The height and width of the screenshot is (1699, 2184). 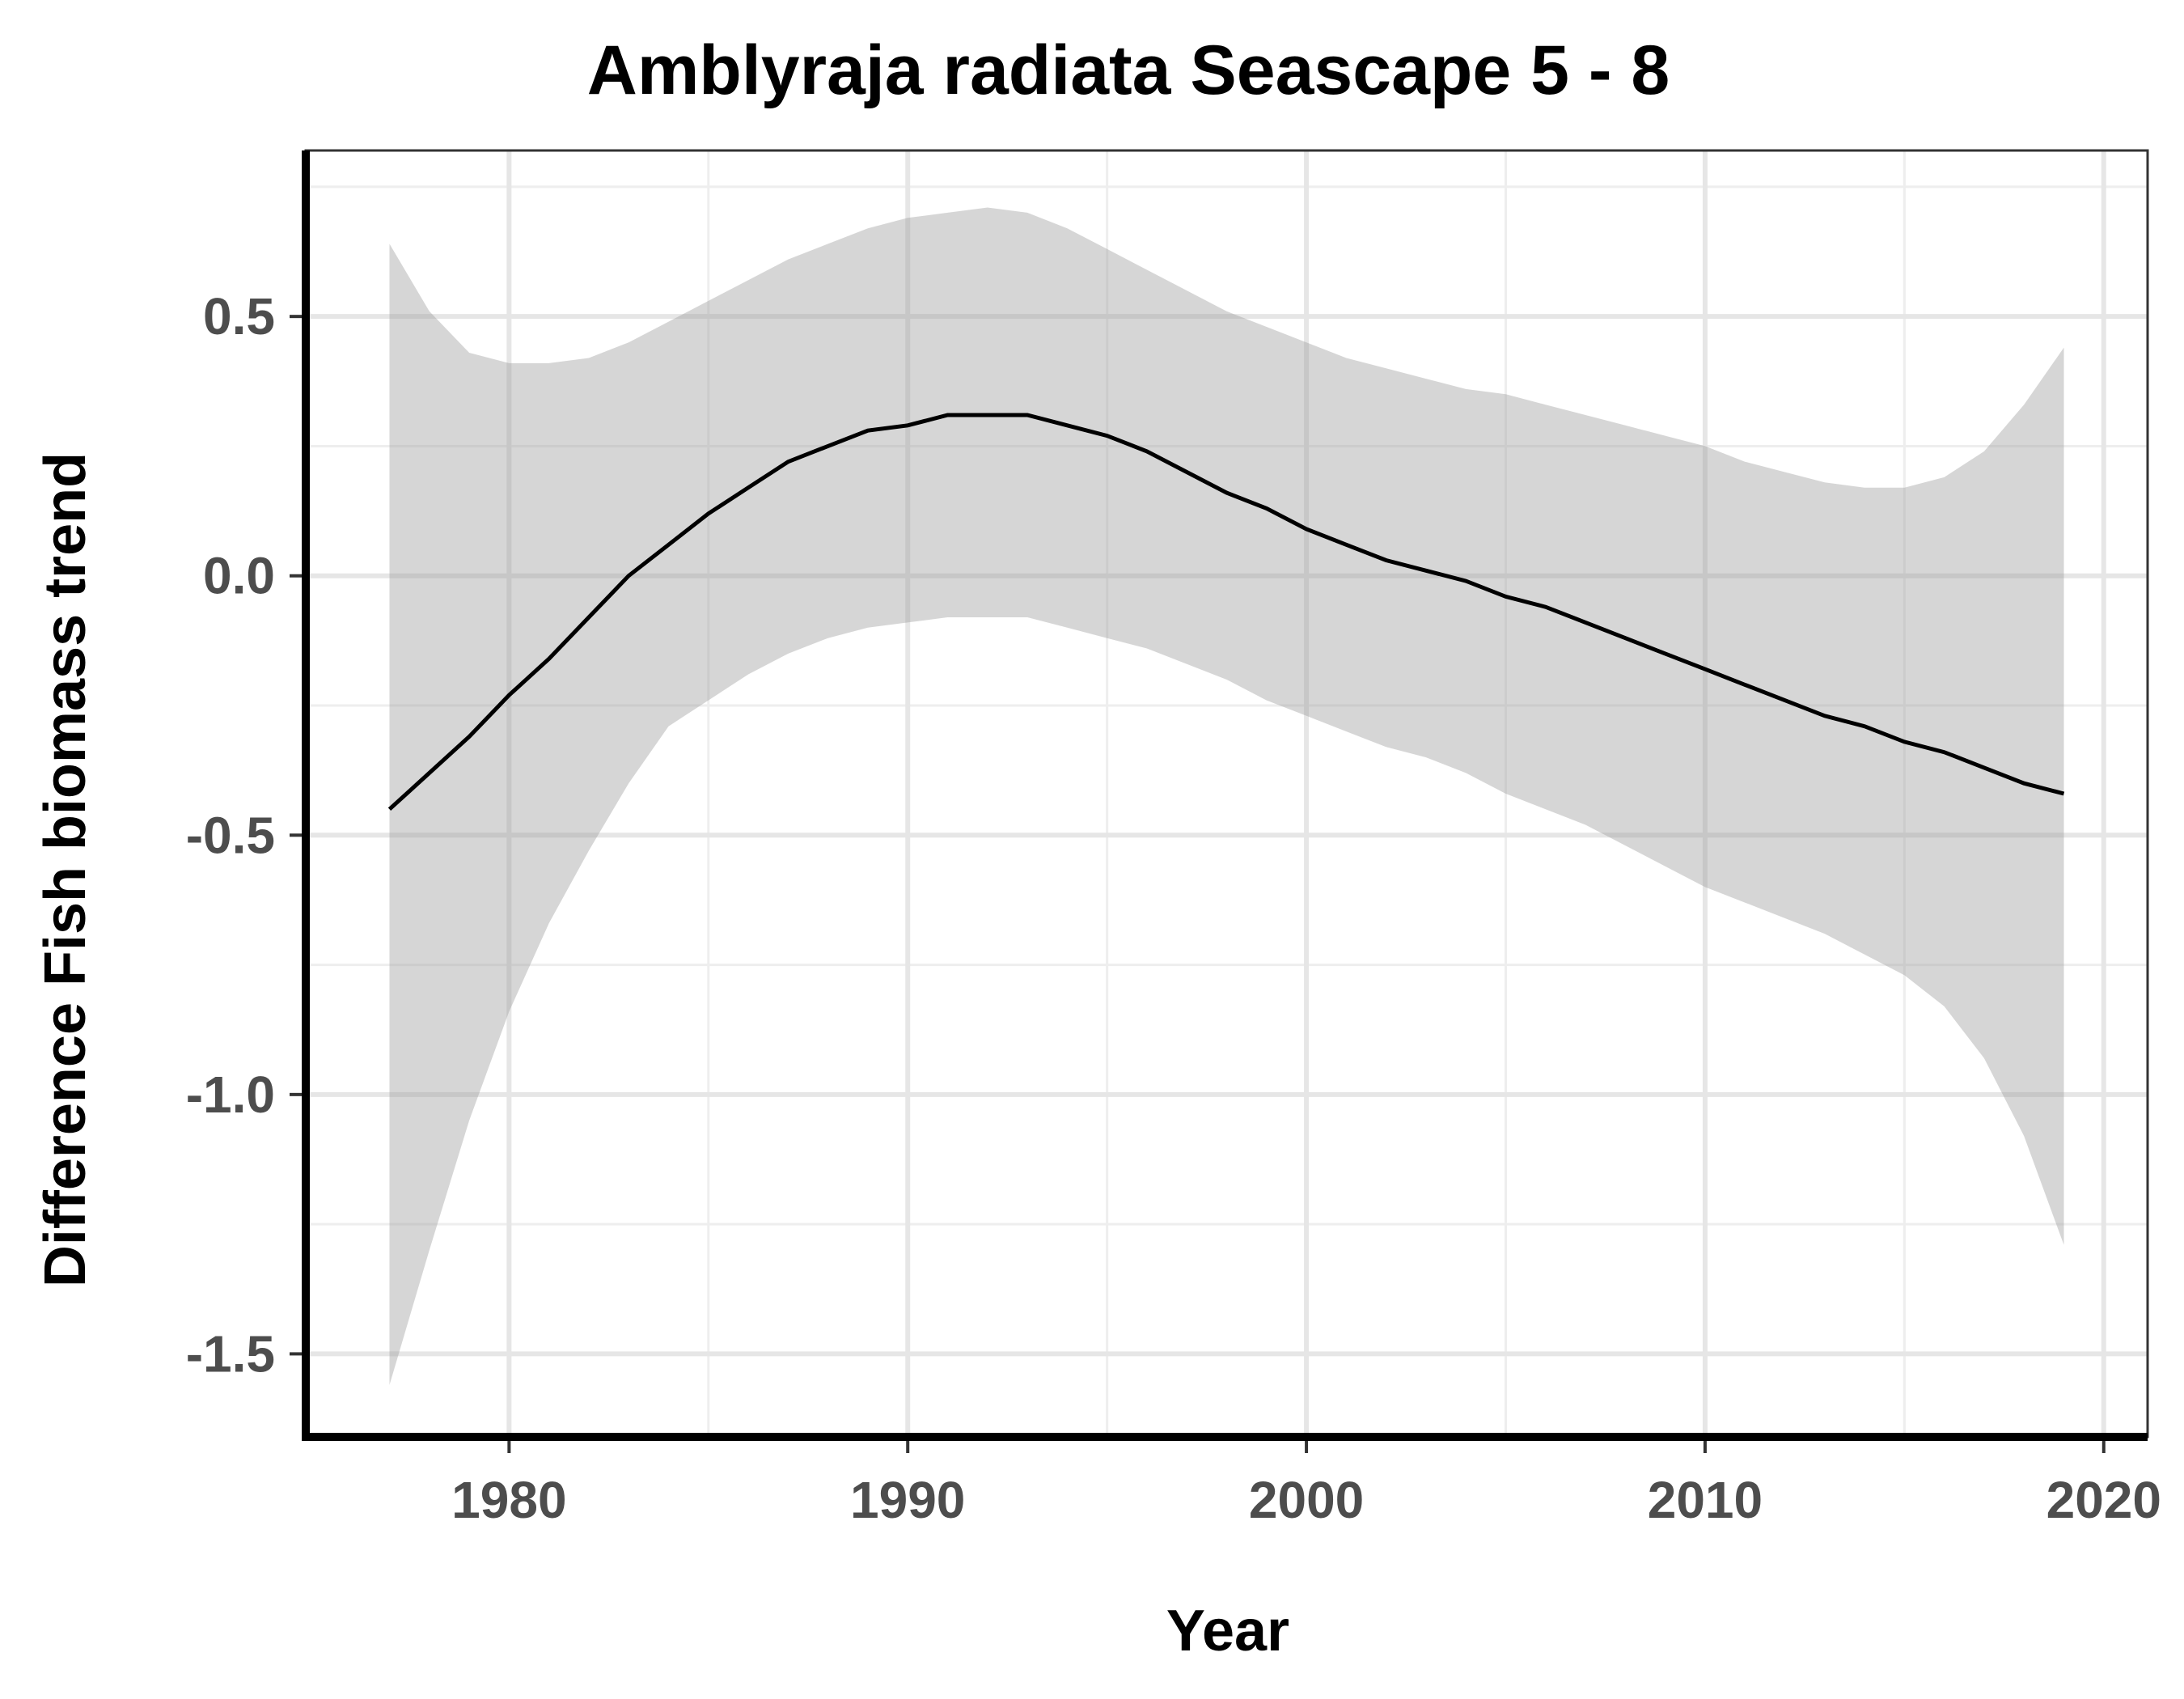 I want to click on y-axis-title: Difference Fish biomass trend, so click(x=65, y=869).